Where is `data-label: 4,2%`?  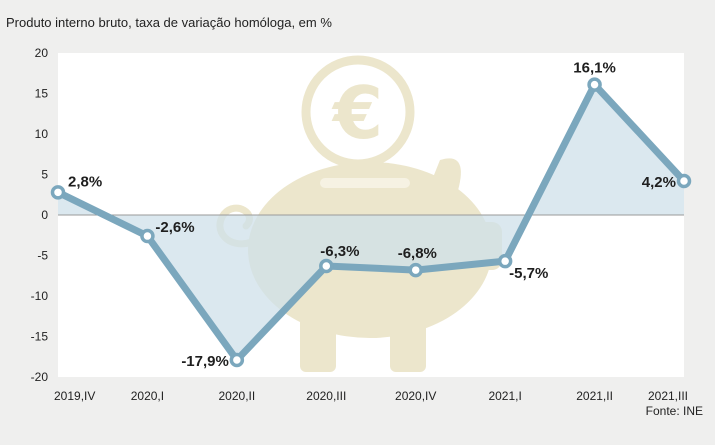 data-label: 4,2% is located at coordinates (659, 182).